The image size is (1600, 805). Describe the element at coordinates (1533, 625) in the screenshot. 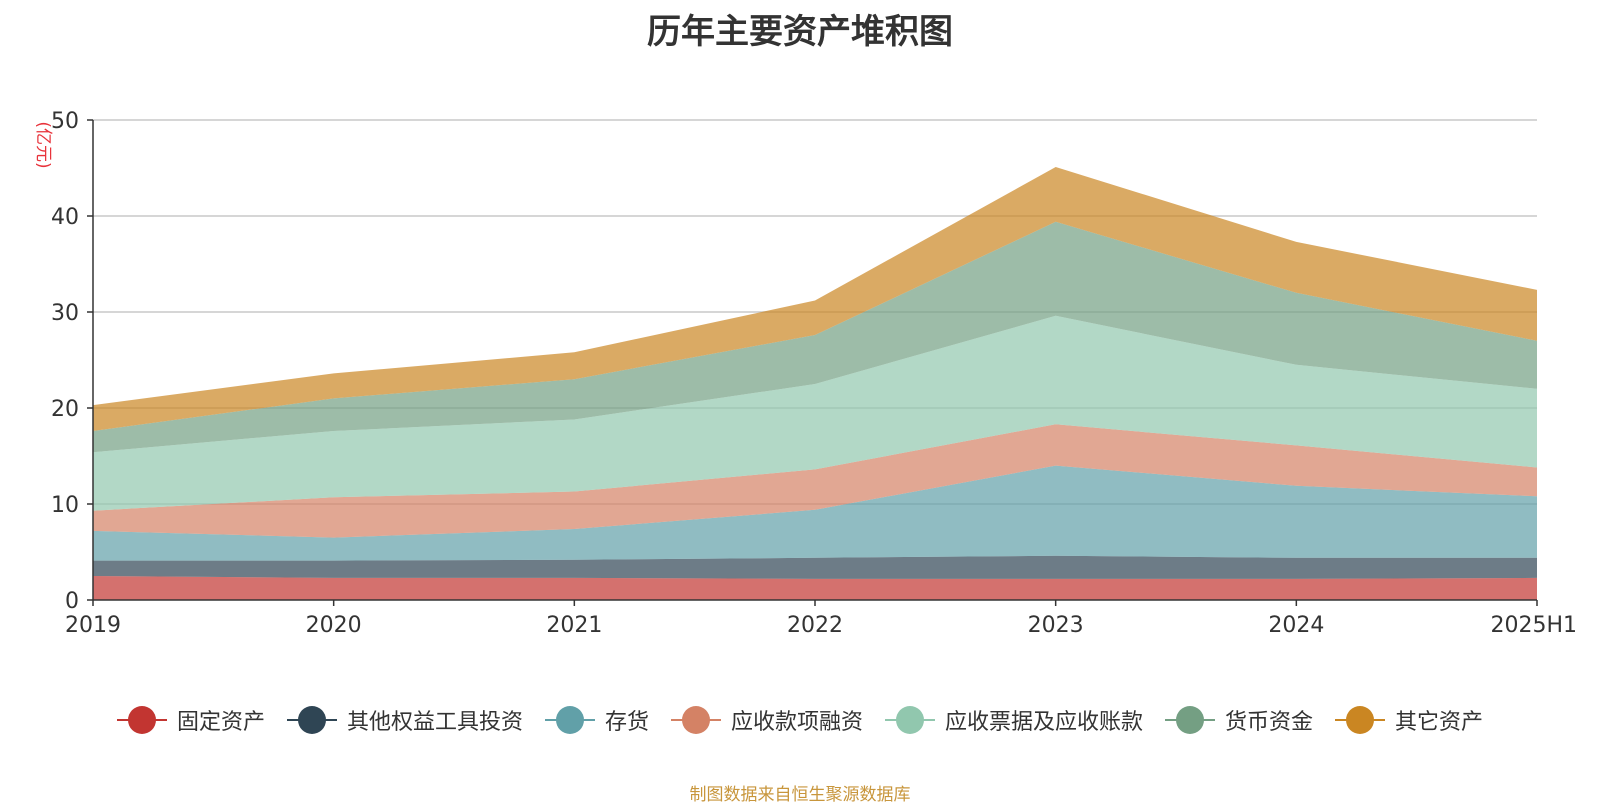

I see `x-tick-label-2025H1: 2025H1` at that location.